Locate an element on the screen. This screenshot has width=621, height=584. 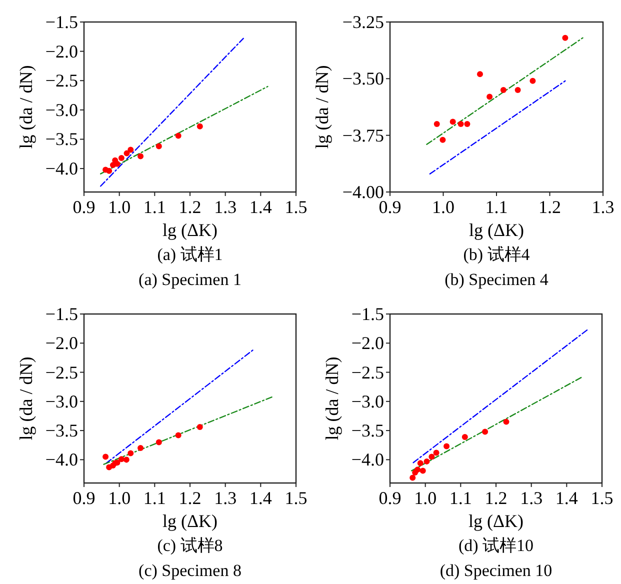
y-tick-label: −3.25 is located at coordinates (363, 22).